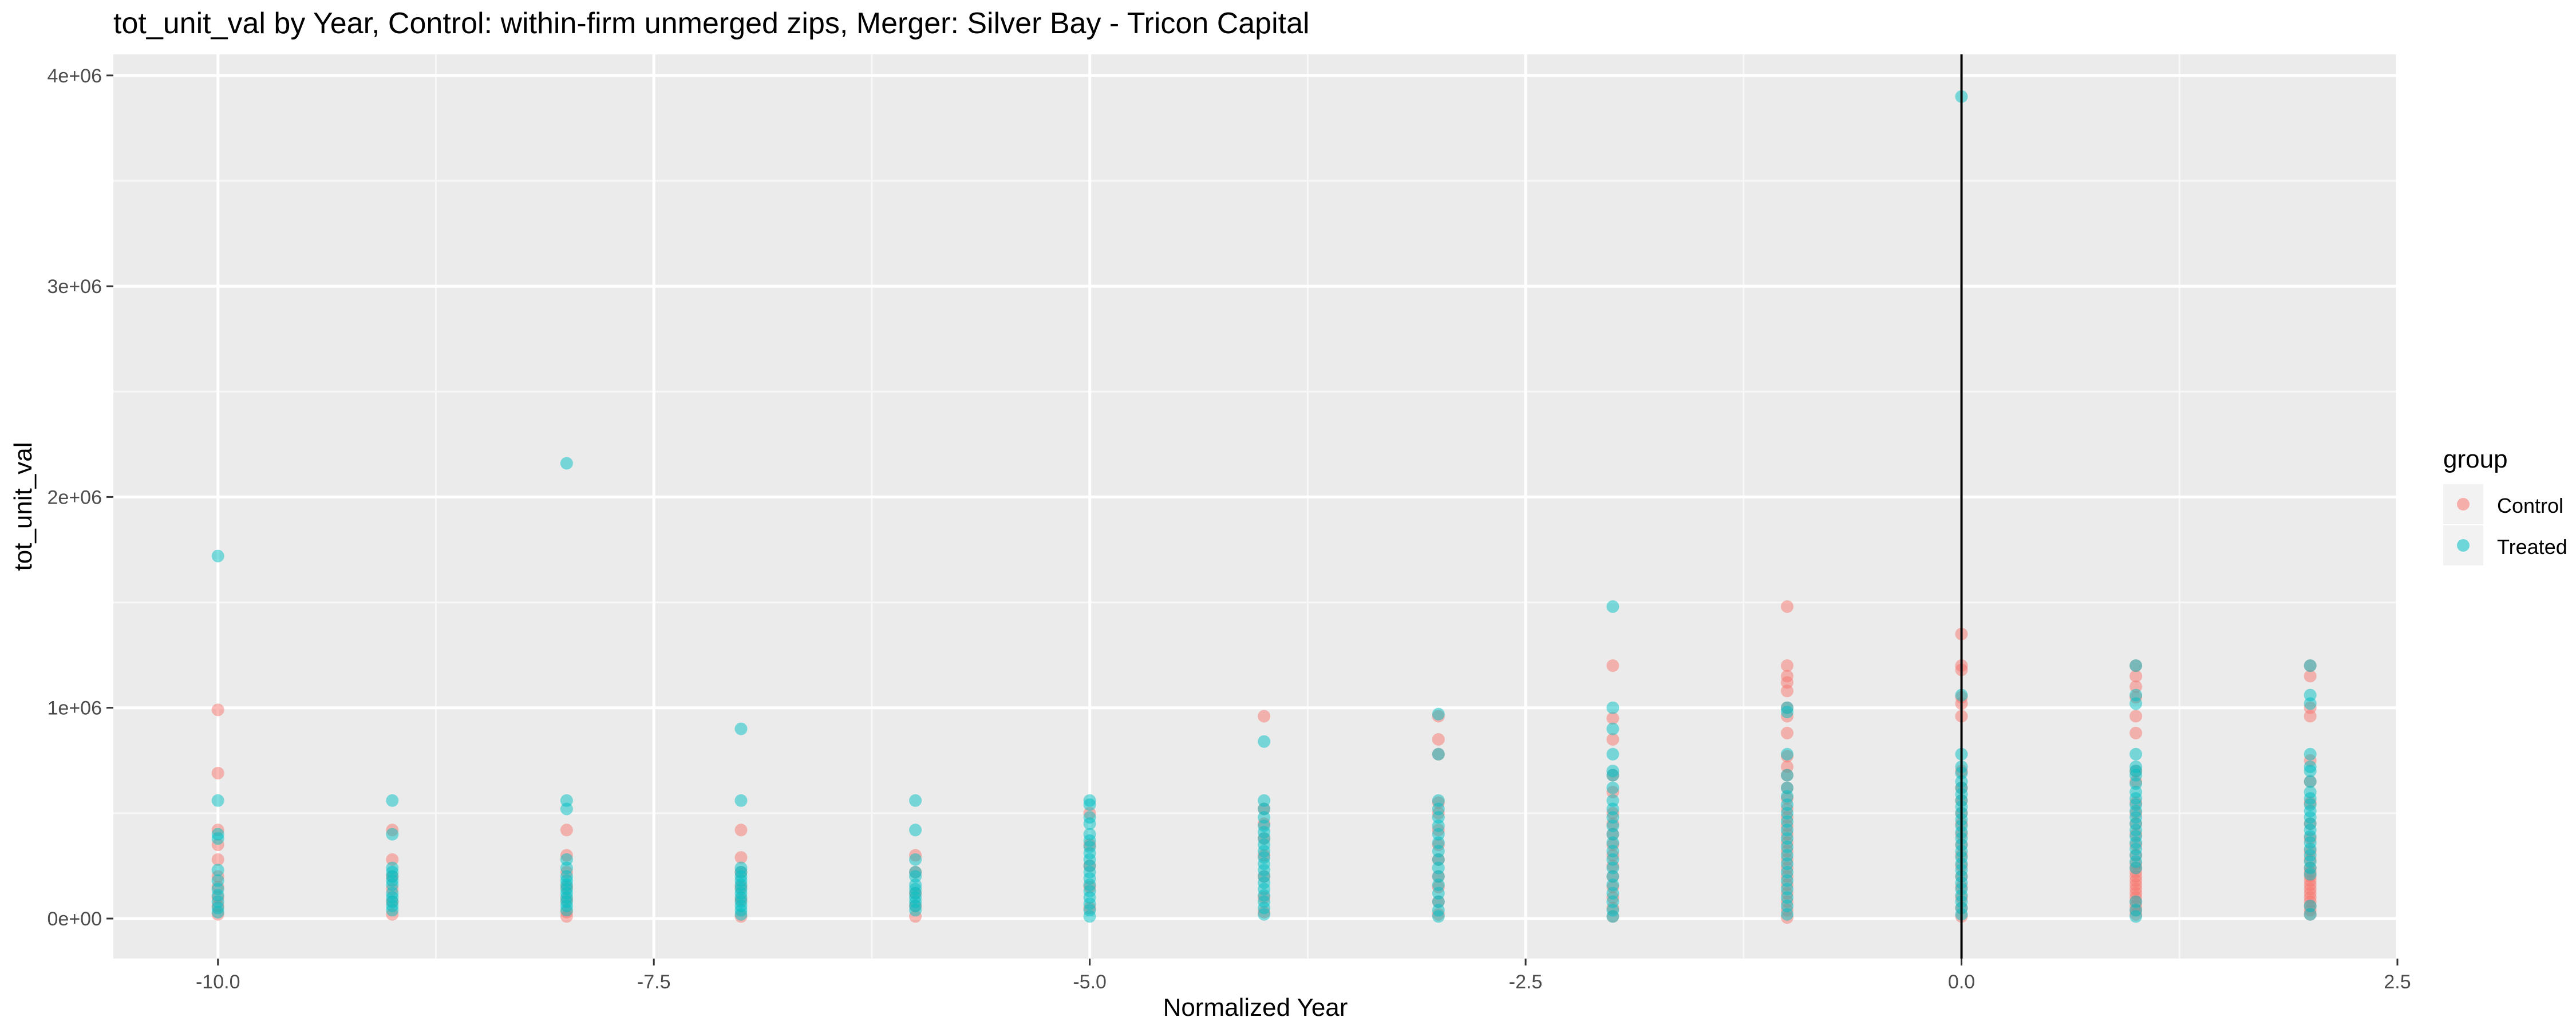 The image size is (2576, 1033). What do you see at coordinates (75, 76) in the screenshot?
I see `y-tick-label: 4e+06` at bounding box center [75, 76].